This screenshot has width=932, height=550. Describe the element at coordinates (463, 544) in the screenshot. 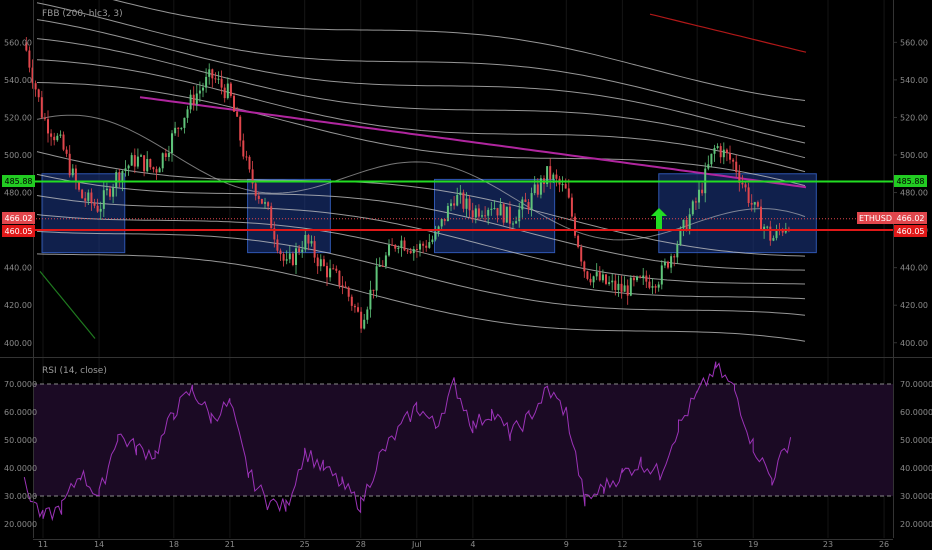

I see `time-axis: 11 14 18 21 25 28 Jul 4 9 12 16 19 23 26` at that location.